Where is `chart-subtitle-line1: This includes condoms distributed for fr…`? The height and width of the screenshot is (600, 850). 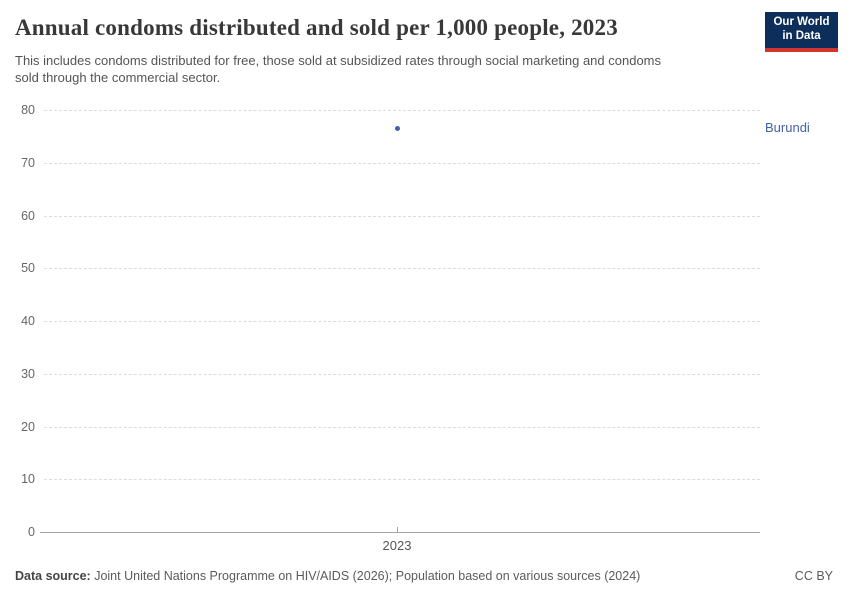 chart-subtitle-line1: This includes condoms distributed for fr… is located at coordinates (338, 60).